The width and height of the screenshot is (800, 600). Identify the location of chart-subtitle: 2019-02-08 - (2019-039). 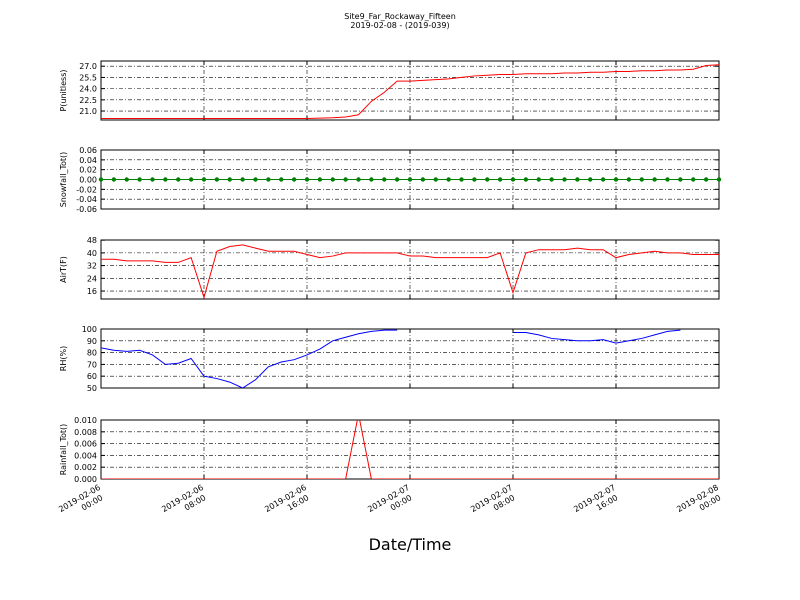
(399, 25).